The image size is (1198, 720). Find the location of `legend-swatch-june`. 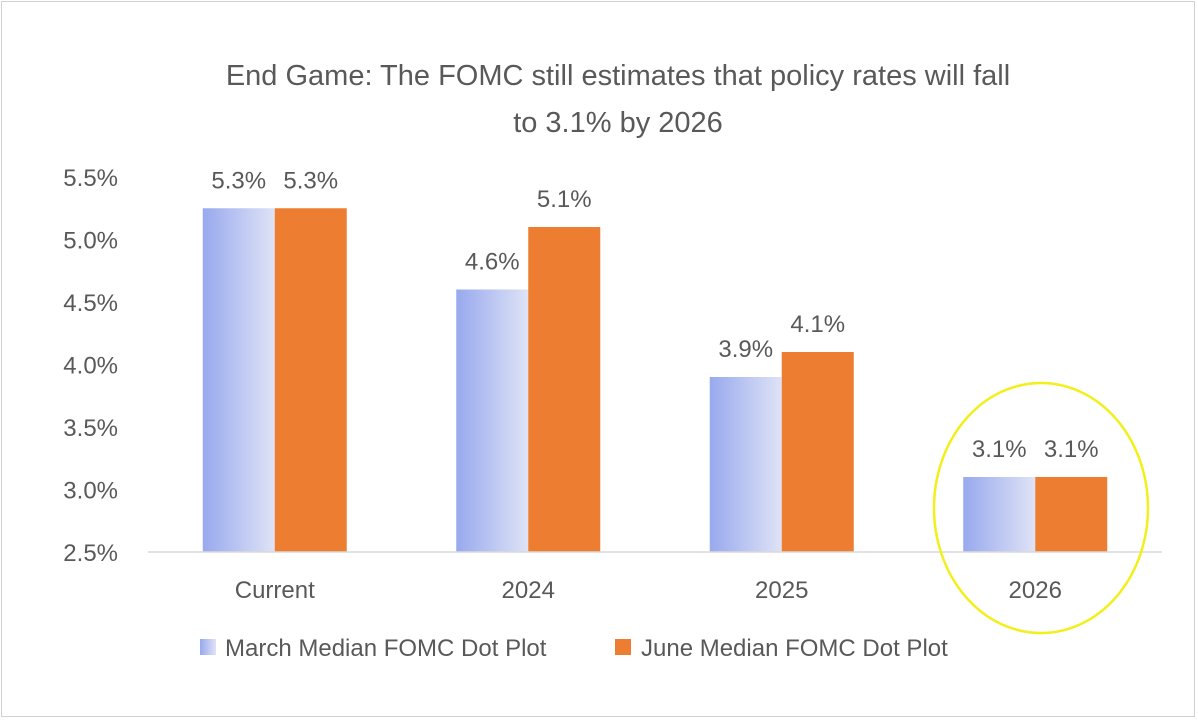

legend-swatch-june is located at coordinates (623, 647).